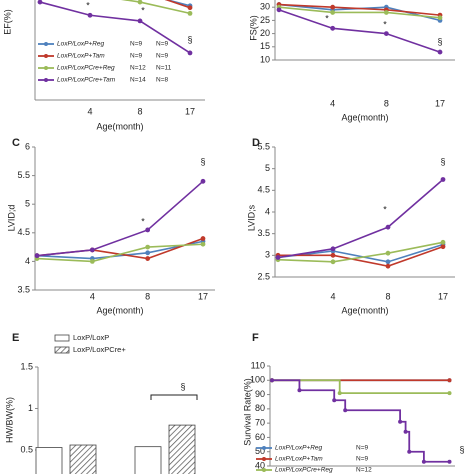  What do you see at coordinates (15, 338) in the screenshot?
I see `panel-letter: E` at bounding box center [15, 338].